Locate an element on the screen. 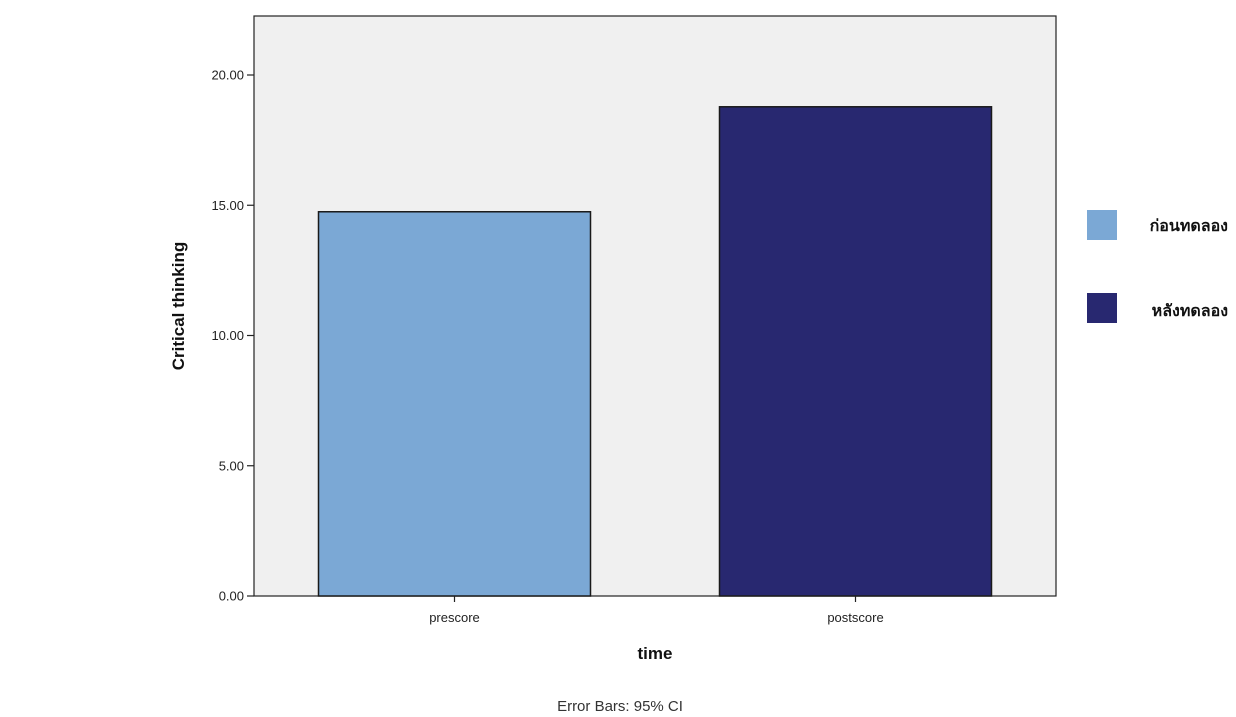  y-tick-label-0: 0.00 is located at coordinates (231, 596).